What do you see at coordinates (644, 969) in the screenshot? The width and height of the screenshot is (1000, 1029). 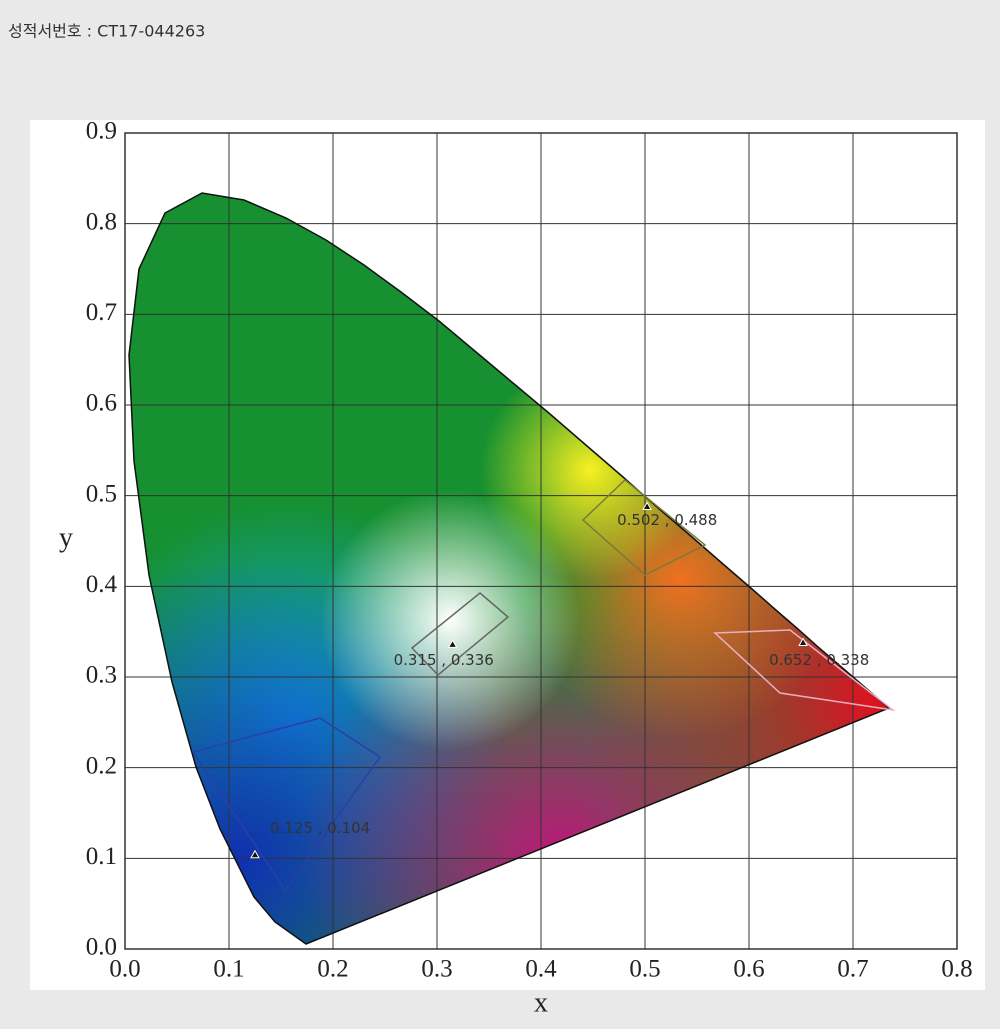 I see `x-tick-label: 0.5` at bounding box center [644, 969].